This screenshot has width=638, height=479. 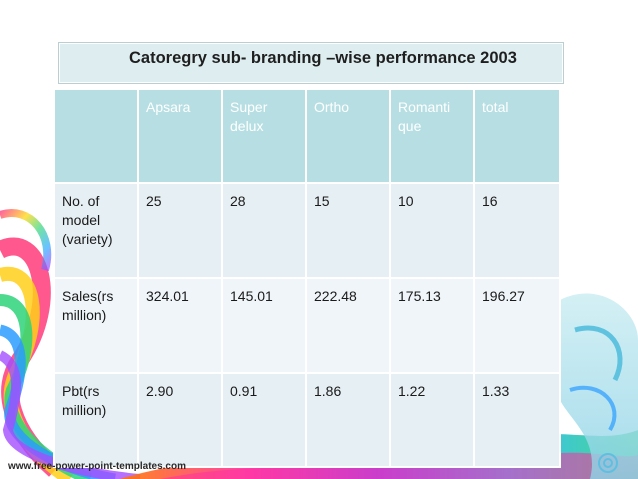 What do you see at coordinates (517, 420) in the screenshot?
I see `table-cell: 1.33` at bounding box center [517, 420].